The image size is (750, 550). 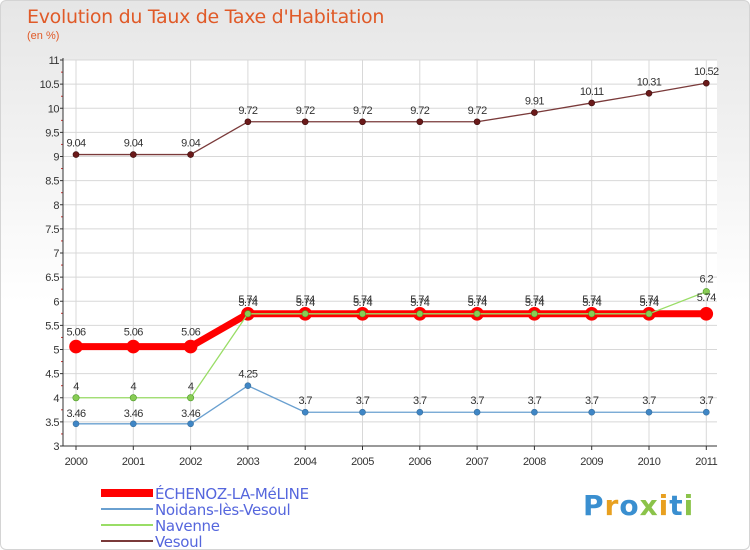 I want to click on x-tick-label: 2000, so click(x=76, y=462).